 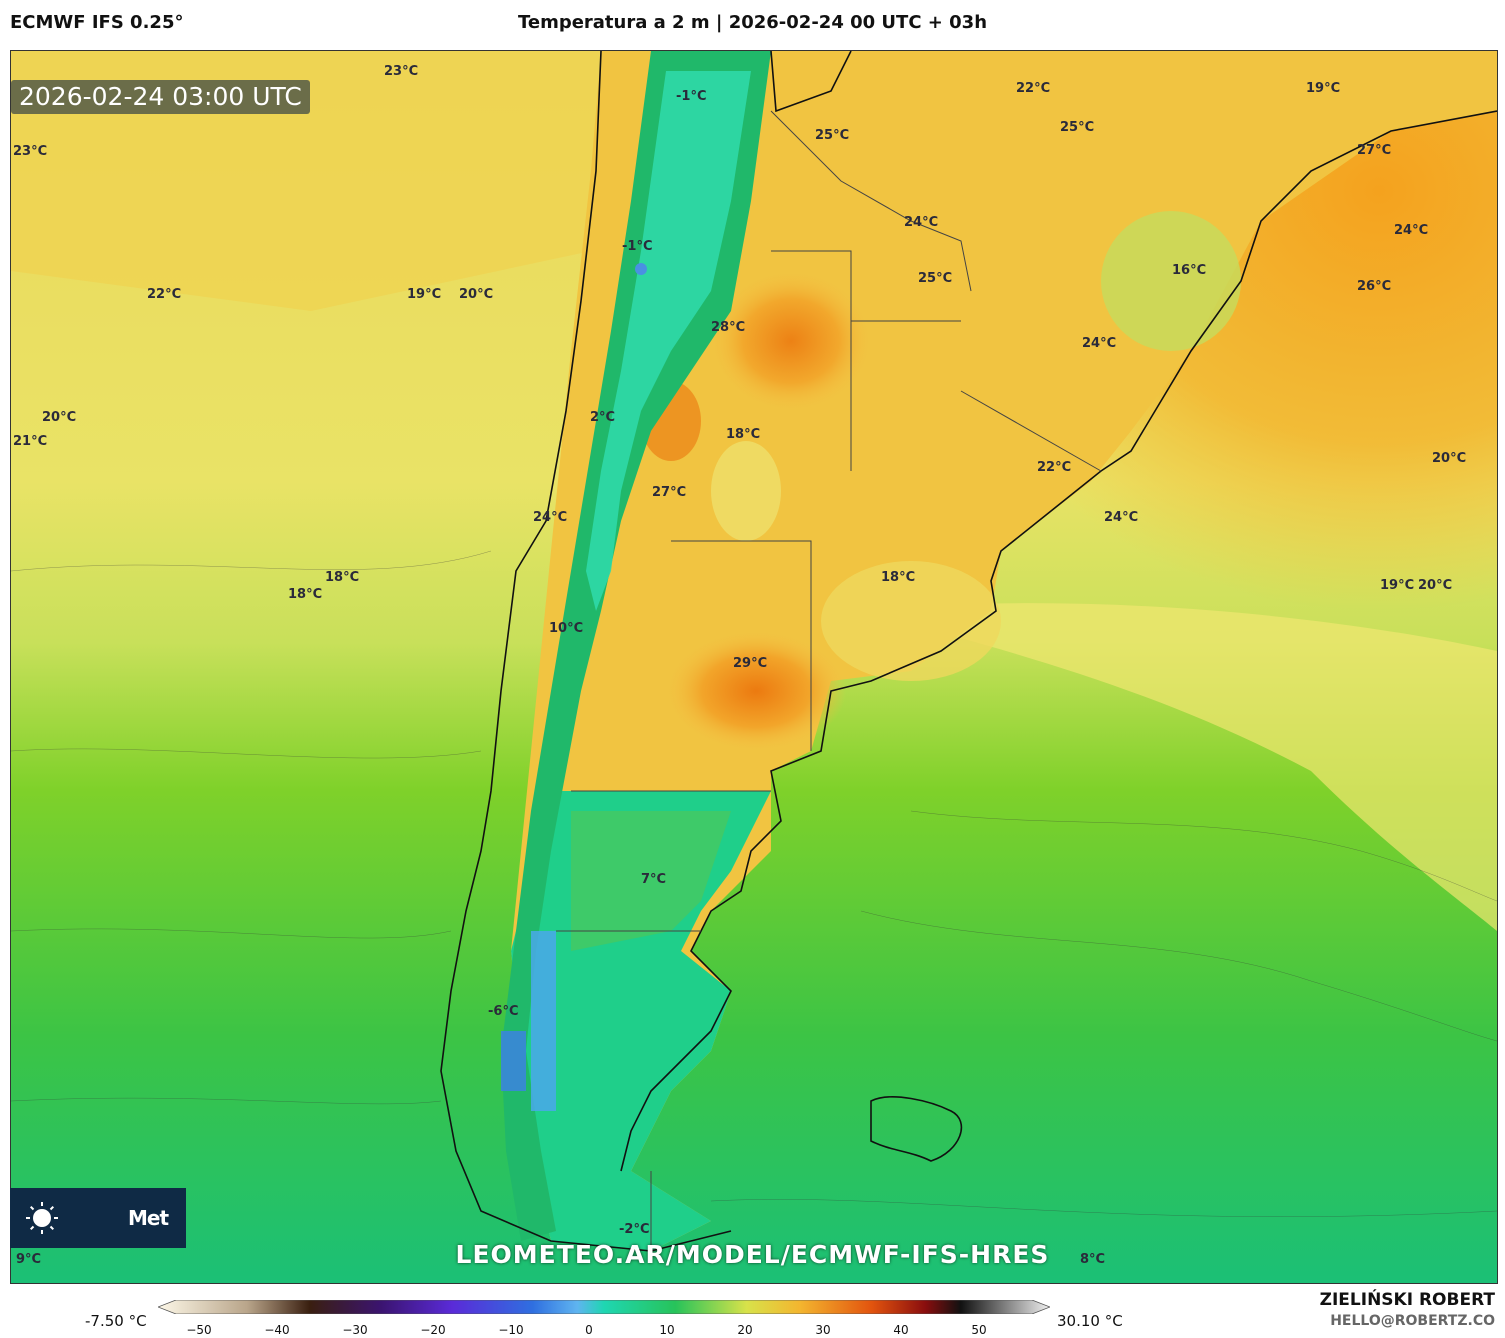 I want to click on temp-label: 7°C, so click(x=654, y=879).